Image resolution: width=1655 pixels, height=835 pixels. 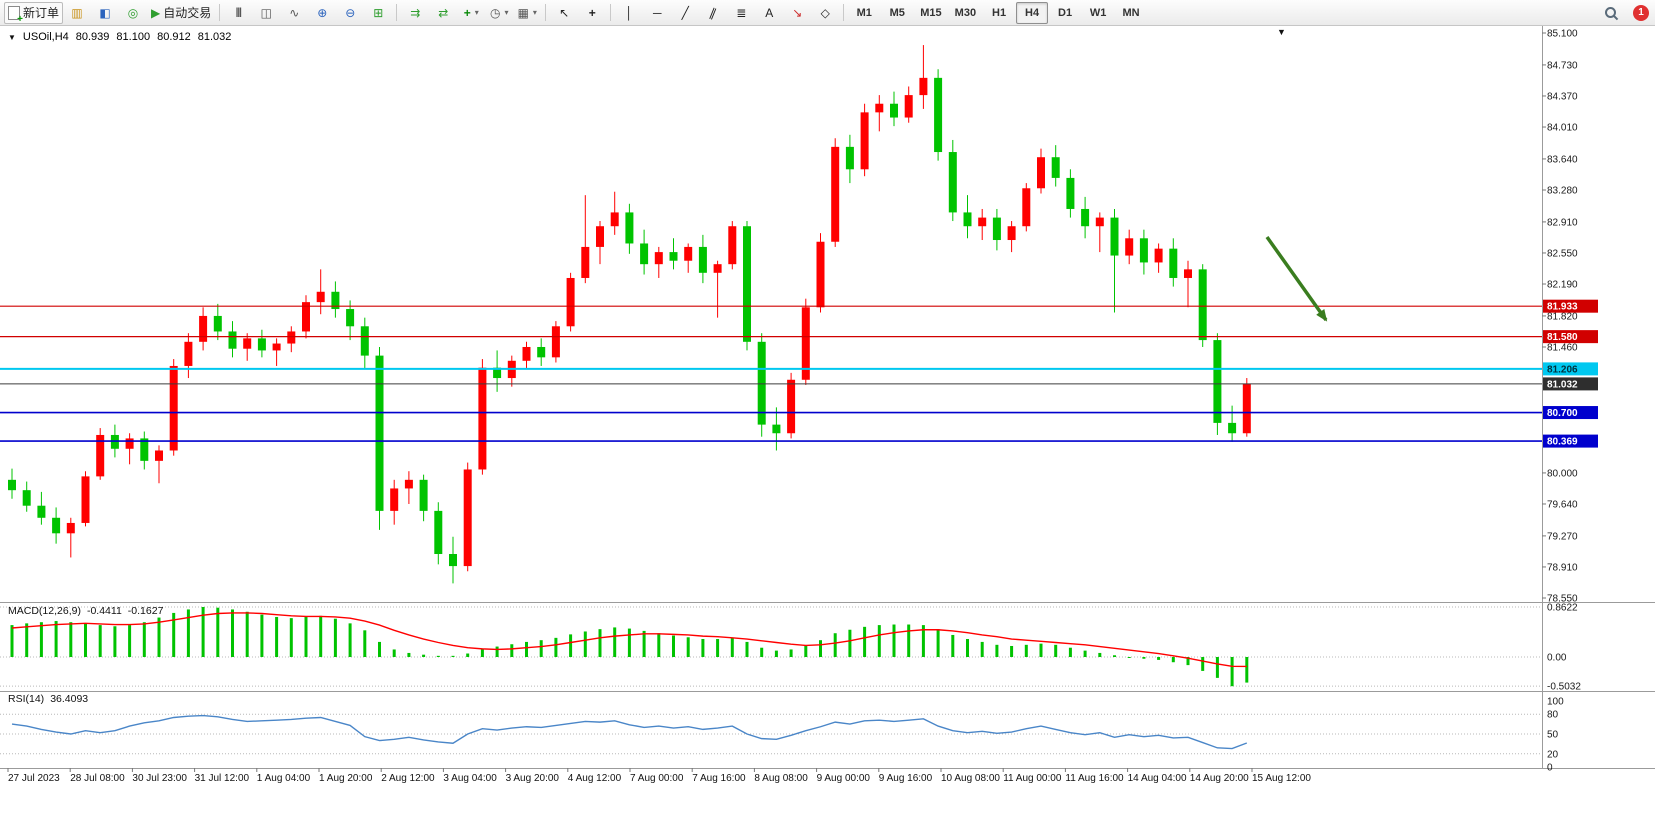 What do you see at coordinates (470, 778) in the screenshot?
I see `time-label: 3 Aug 04:00` at bounding box center [470, 778].